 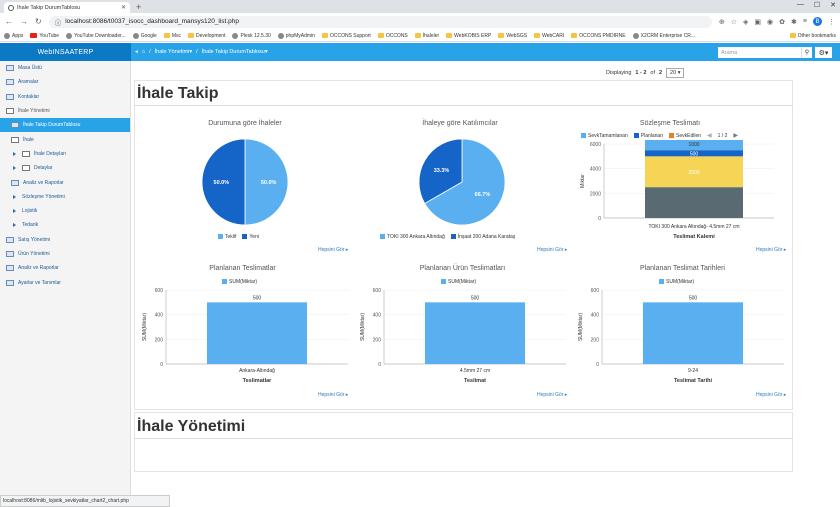 What do you see at coordinates (123, 8) in the screenshot?
I see `close-tab-icon: ✕` at bounding box center [123, 8].